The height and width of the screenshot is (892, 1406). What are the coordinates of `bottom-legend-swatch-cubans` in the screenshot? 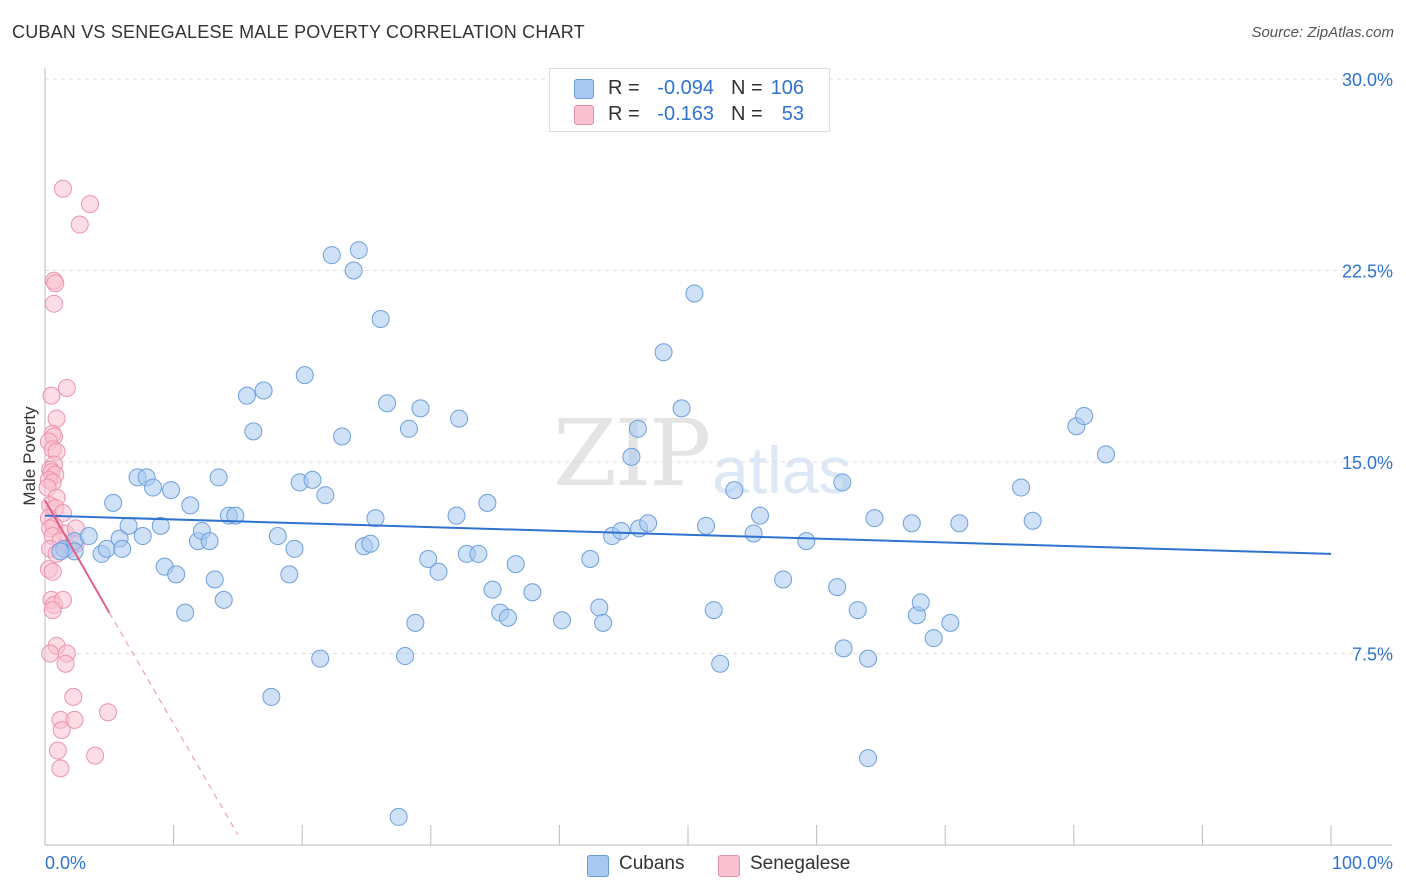 It's located at (598, 866).